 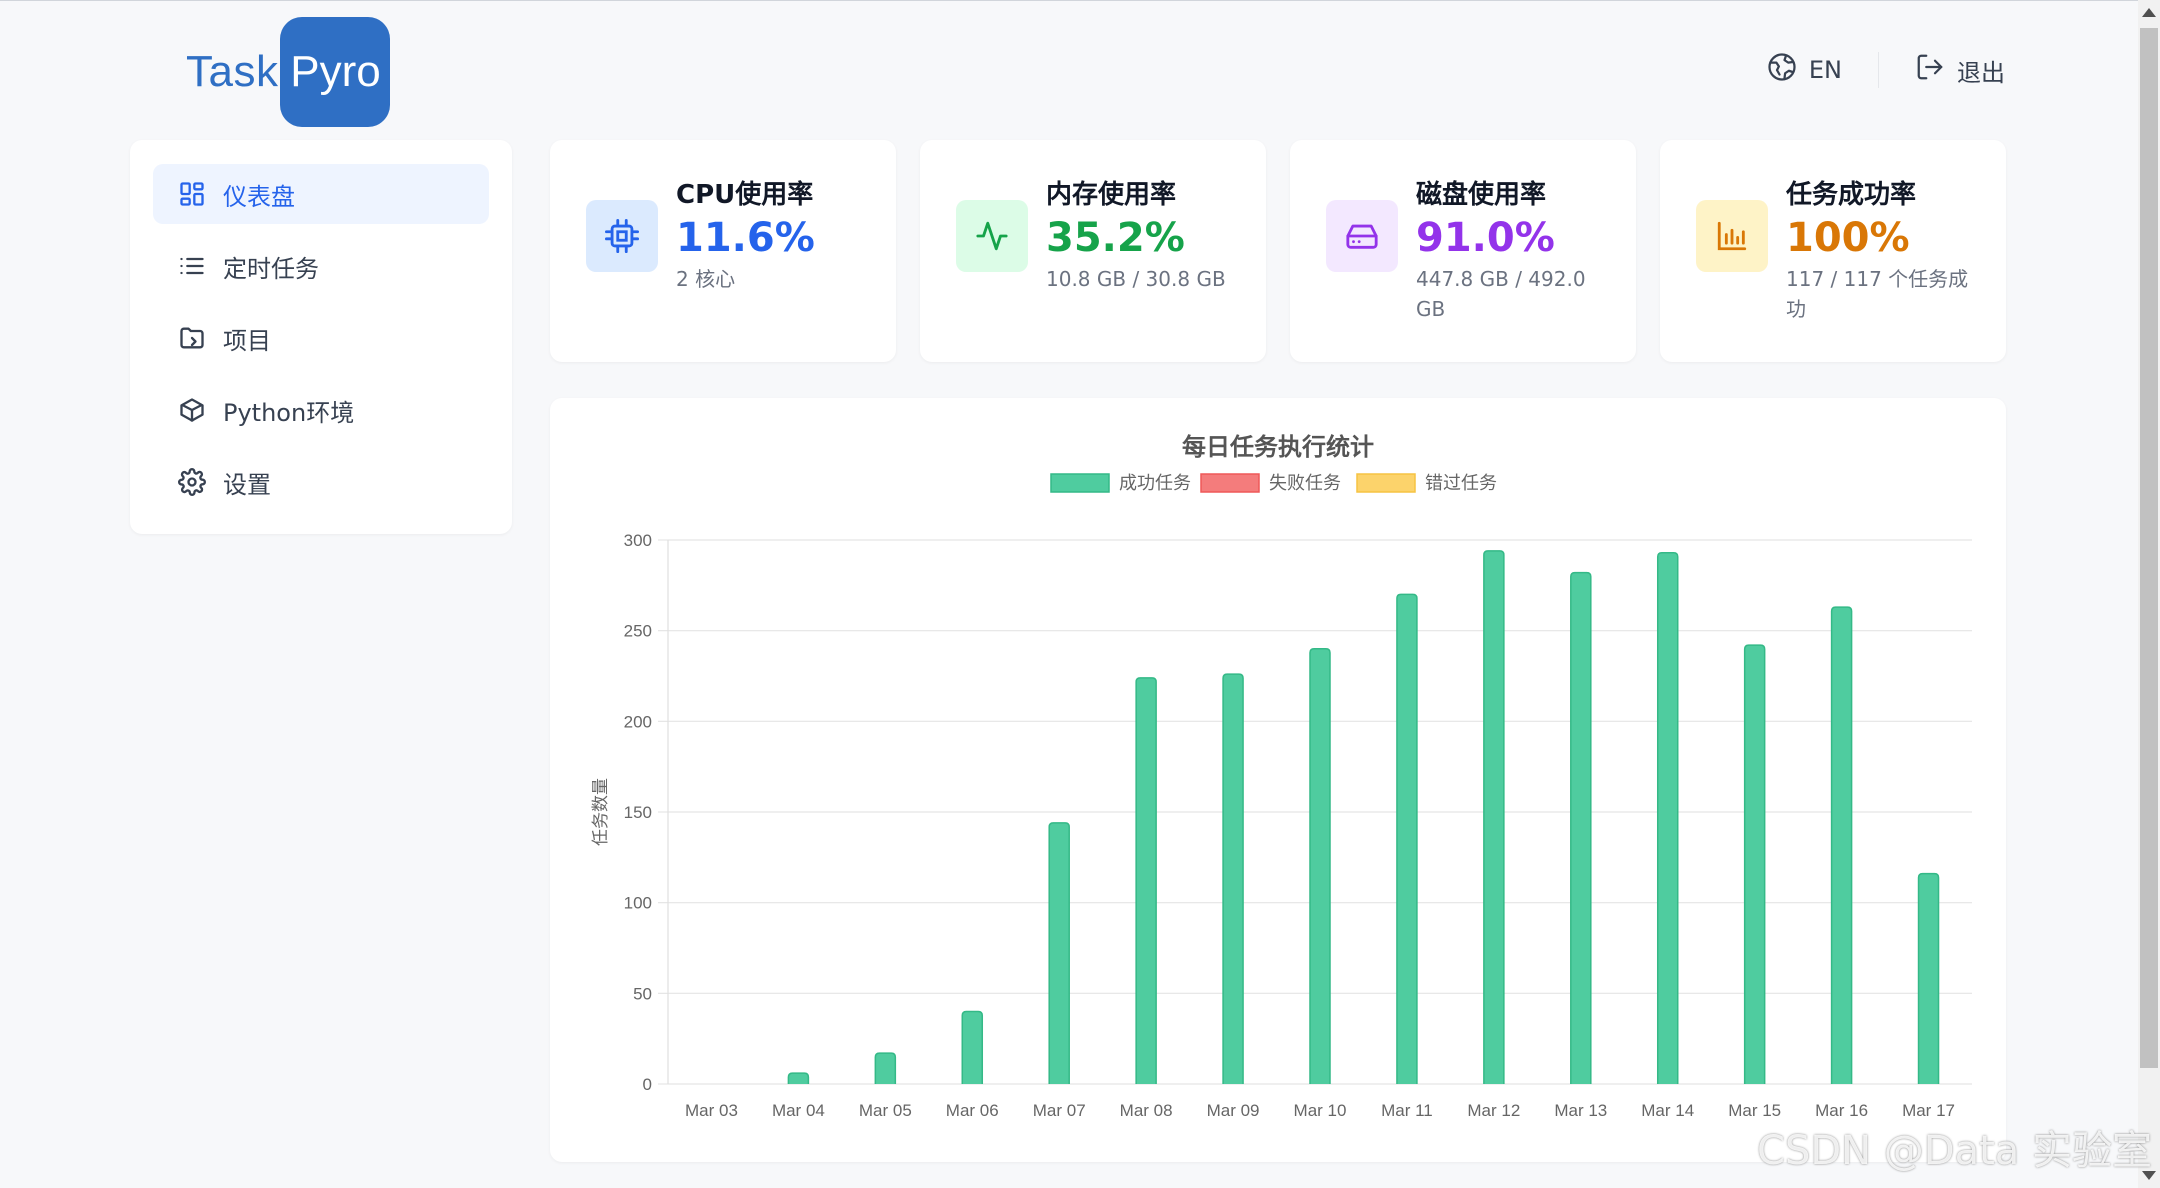 What do you see at coordinates (335, 72) in the screenshot?
I see `logo-text-pyro: Pyro` at bounding box center [335, 72].